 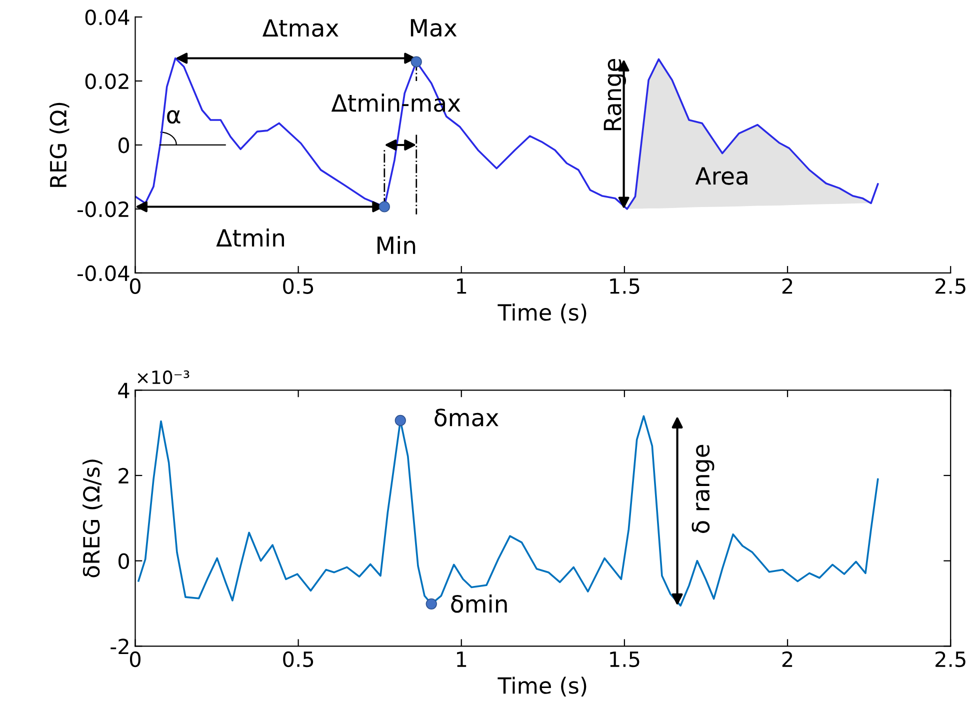 What do you see at coordinates (106, 81) in the screenshot?
I see `y-tick-label: 0.02` at bounding box center [106, 81].